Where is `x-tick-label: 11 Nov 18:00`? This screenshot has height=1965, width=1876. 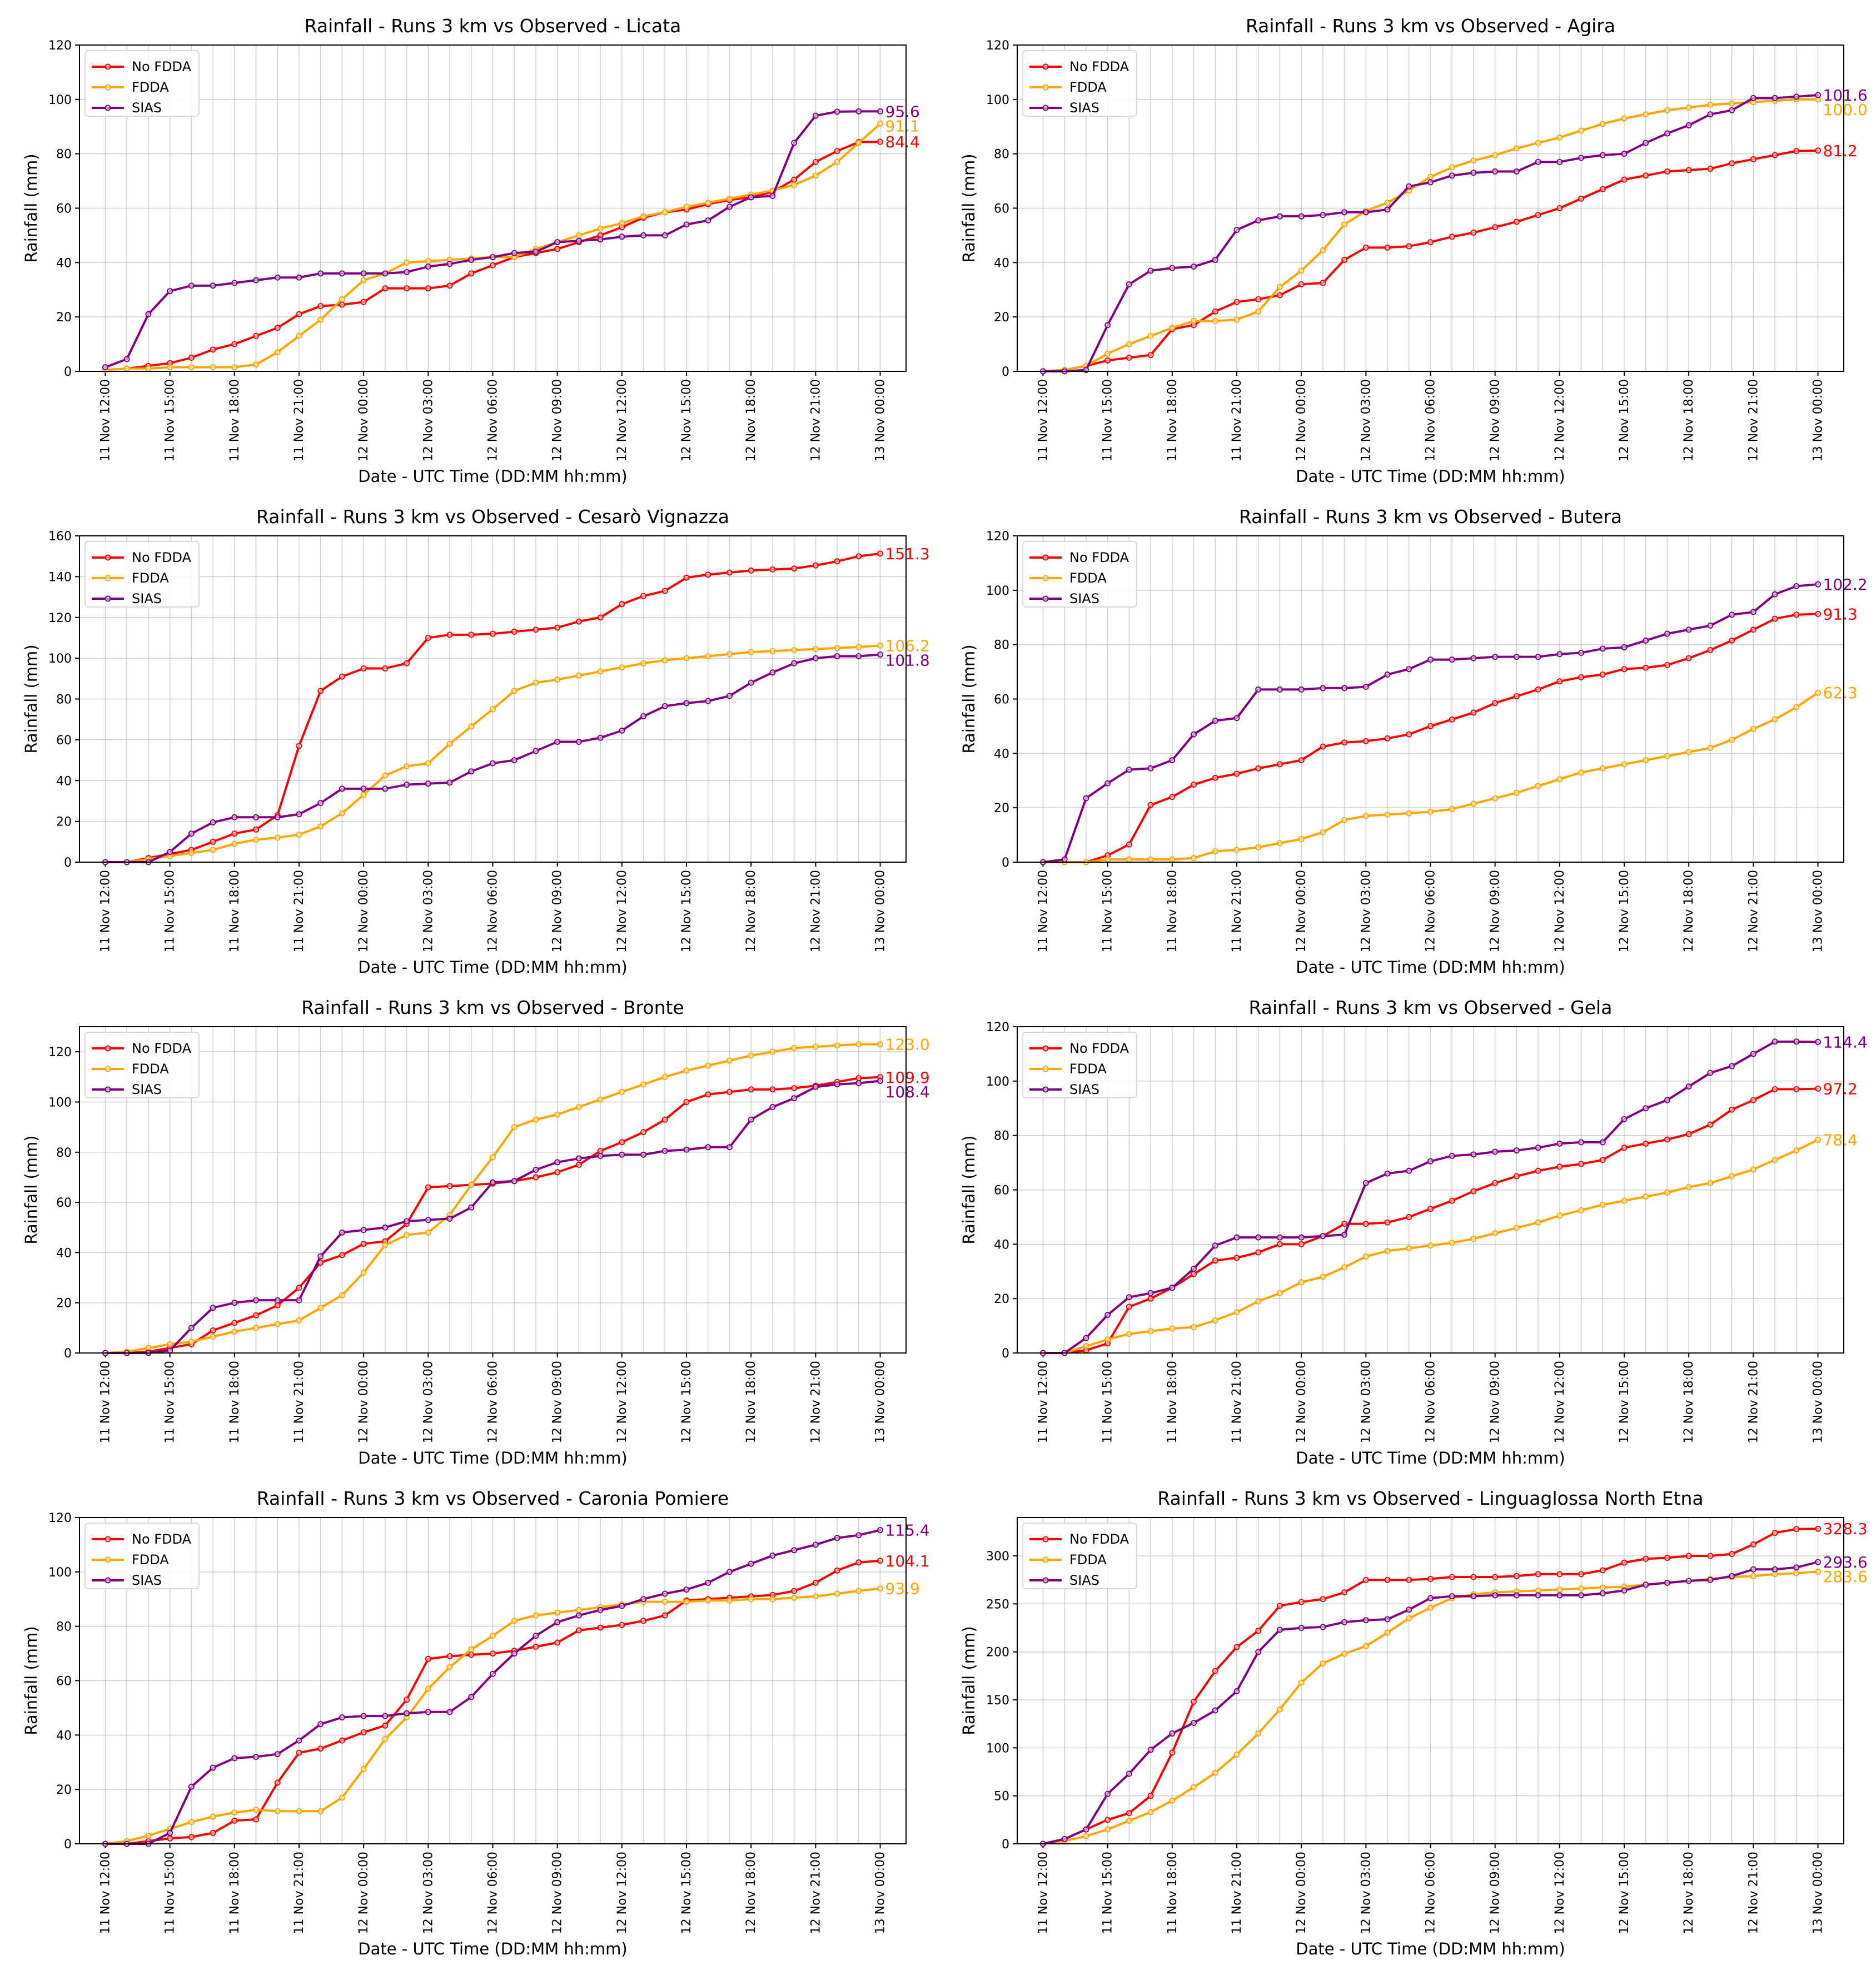
x-tick-label: 11 Nov 18:00 is located at coordinates (1173, 1893).